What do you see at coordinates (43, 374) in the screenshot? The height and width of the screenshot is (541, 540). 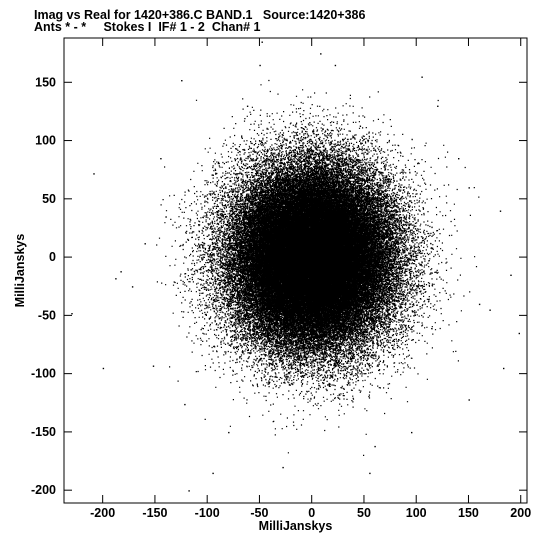 I see `y-tick-label: -100` at bounding box center [43, 374].